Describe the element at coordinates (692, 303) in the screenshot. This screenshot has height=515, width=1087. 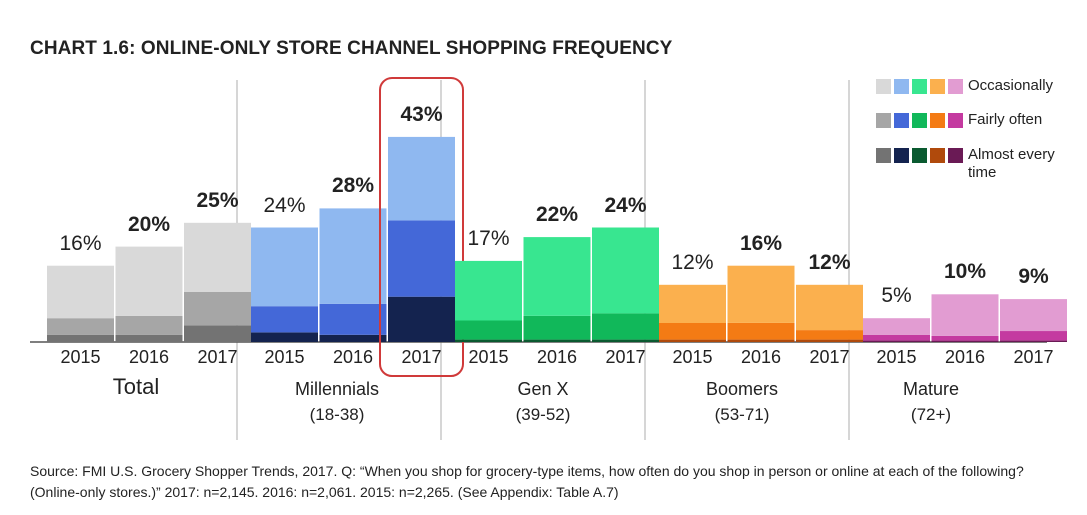
I see `bar-boomers-2015-occasionally` at that location.